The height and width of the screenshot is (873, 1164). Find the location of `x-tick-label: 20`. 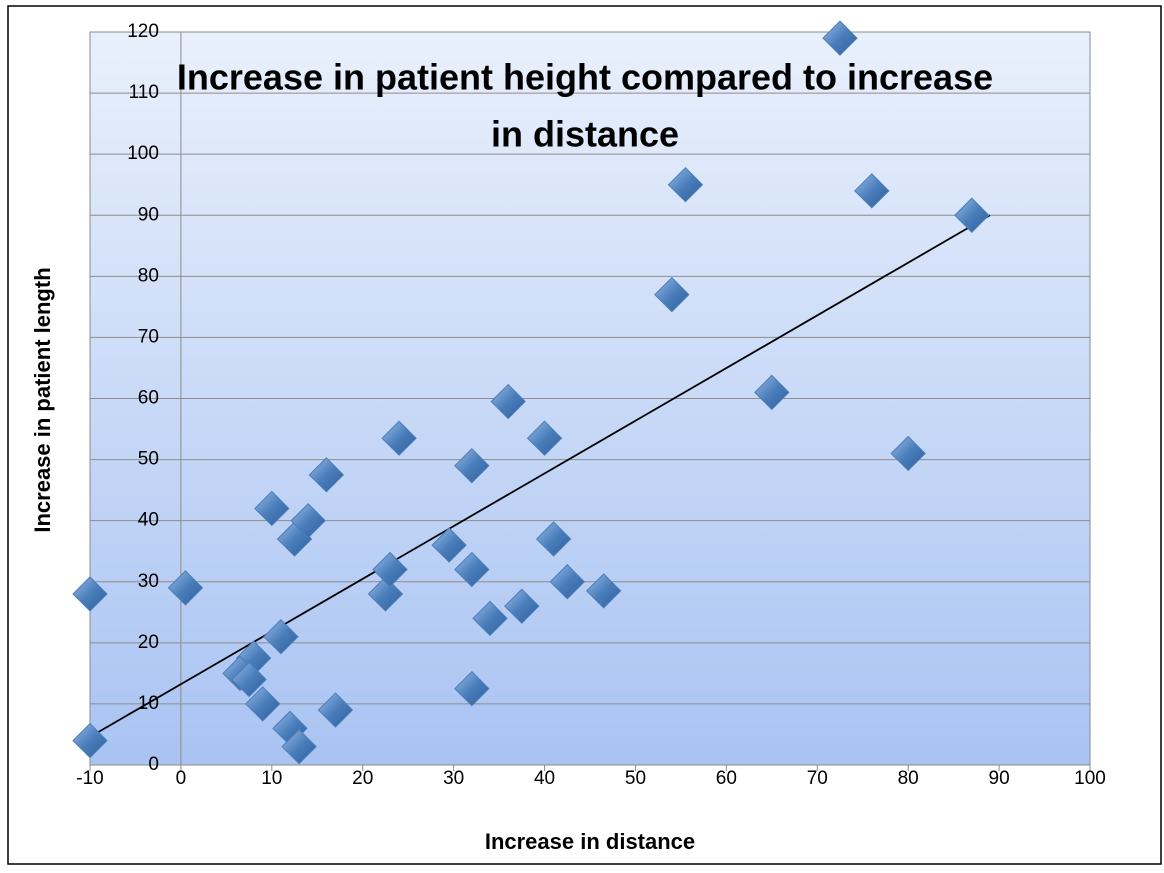

x-tick-label: 20 is located at coordinates (362, 778).